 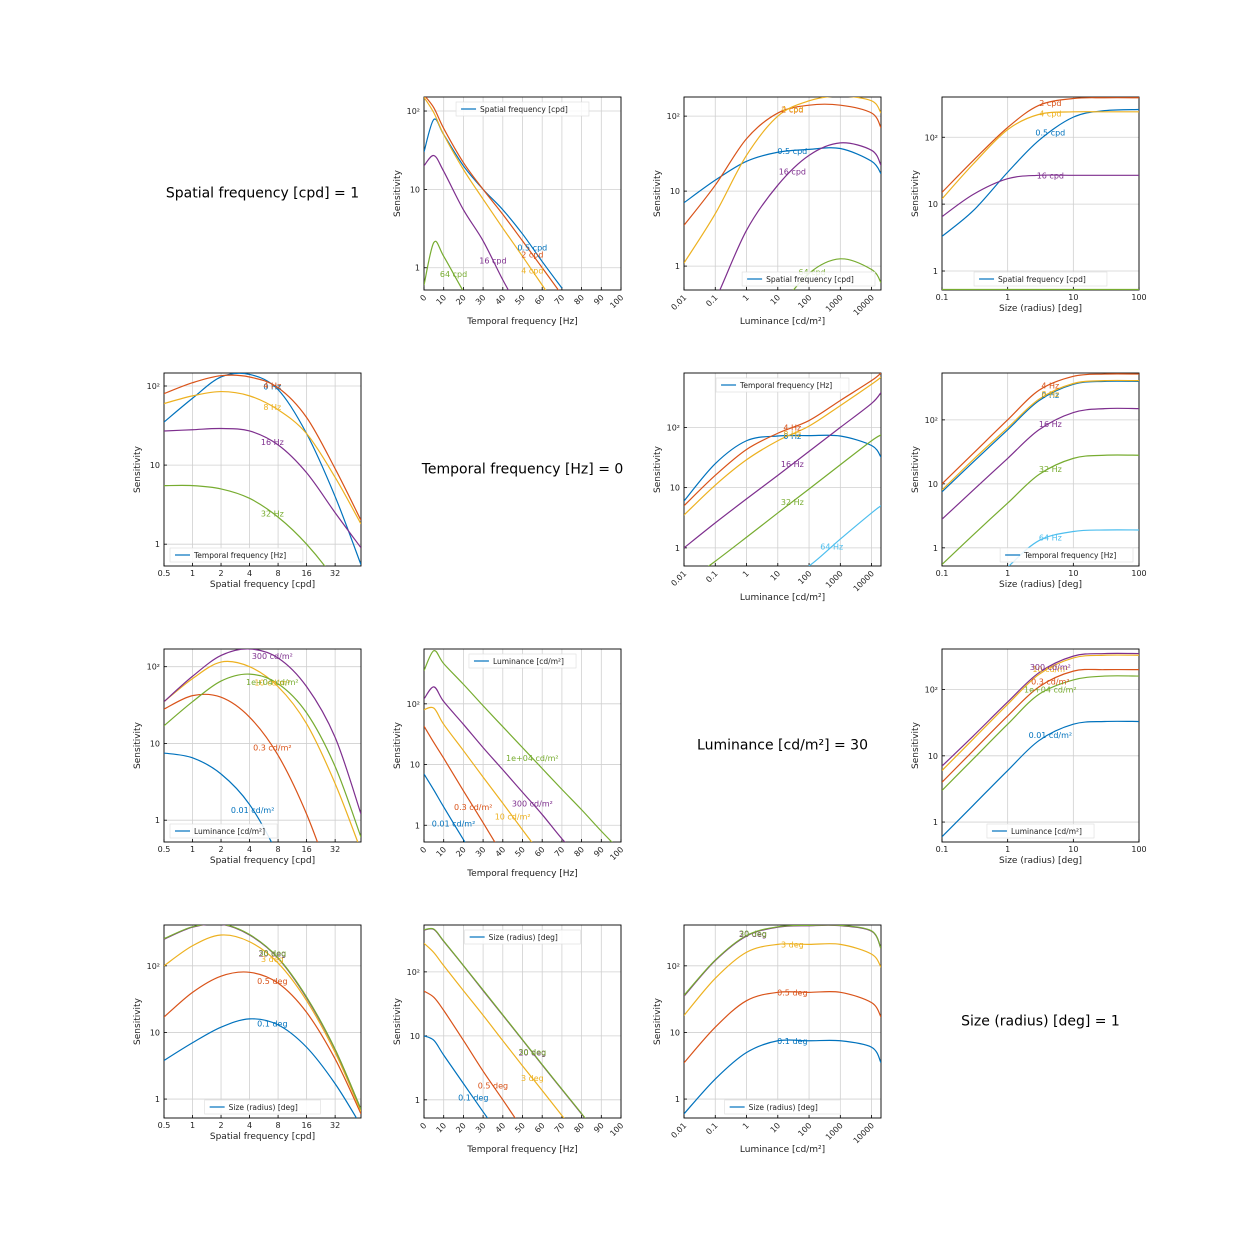 I want to click on panel-caption: Luminance [cd/m²] = 30, so click(x=782, y=746).